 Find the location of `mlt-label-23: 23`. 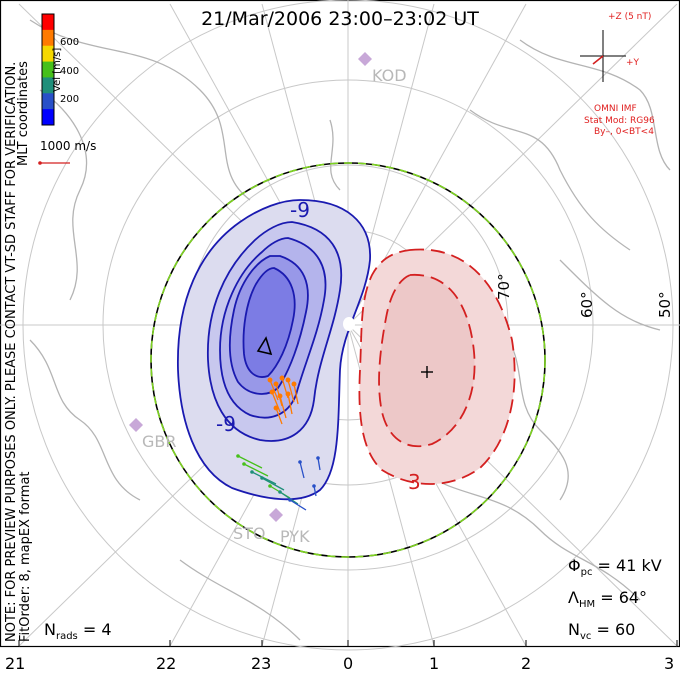

mlt-label-23: 23 is located at coordinates (261, 663).